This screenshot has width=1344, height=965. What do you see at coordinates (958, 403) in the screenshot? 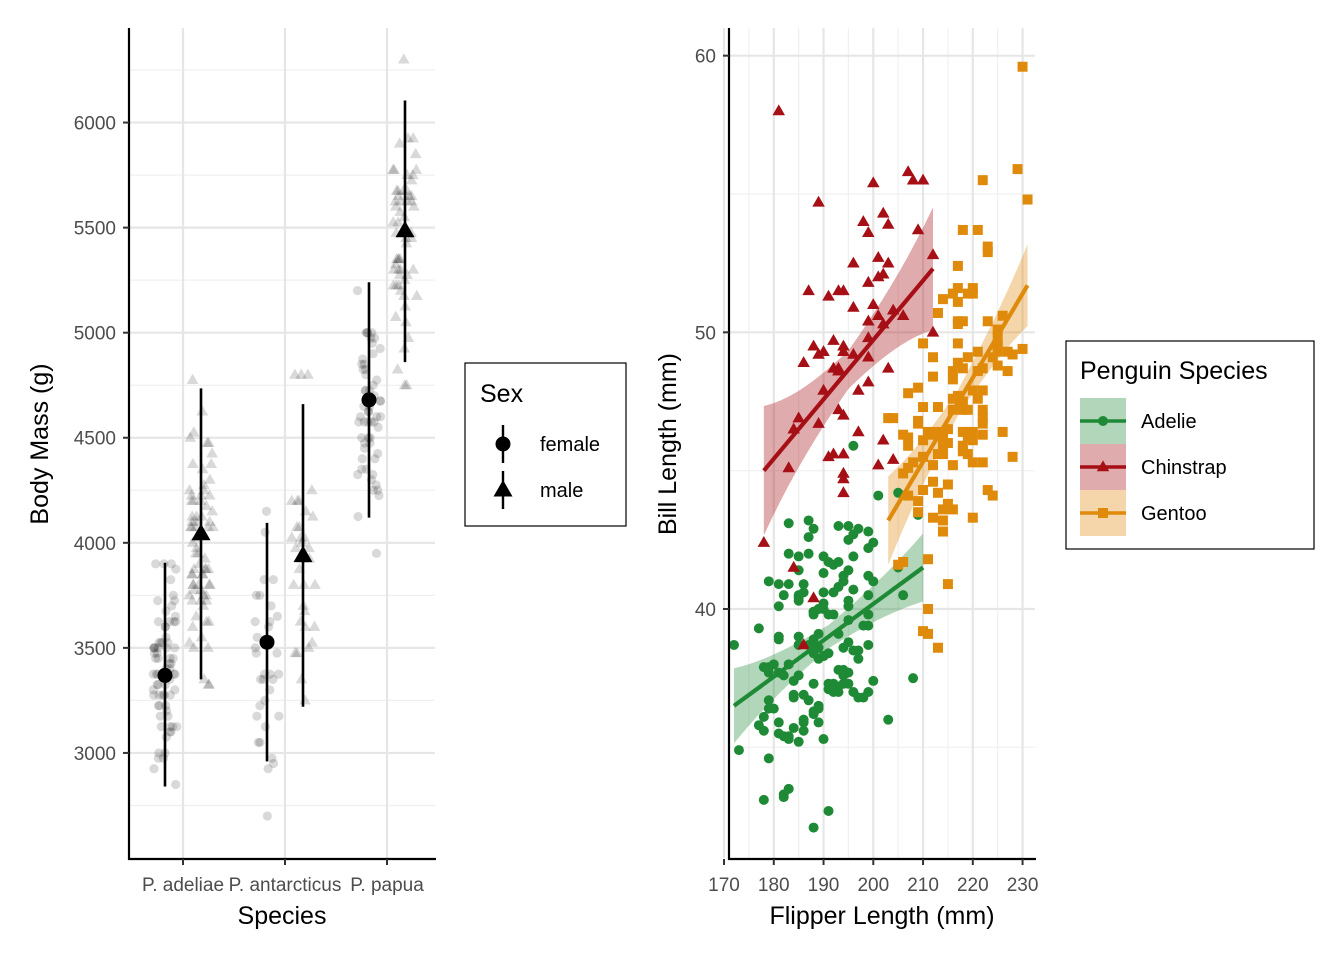
I see `fit-line-gentoo` at bounding box center [958, 403].